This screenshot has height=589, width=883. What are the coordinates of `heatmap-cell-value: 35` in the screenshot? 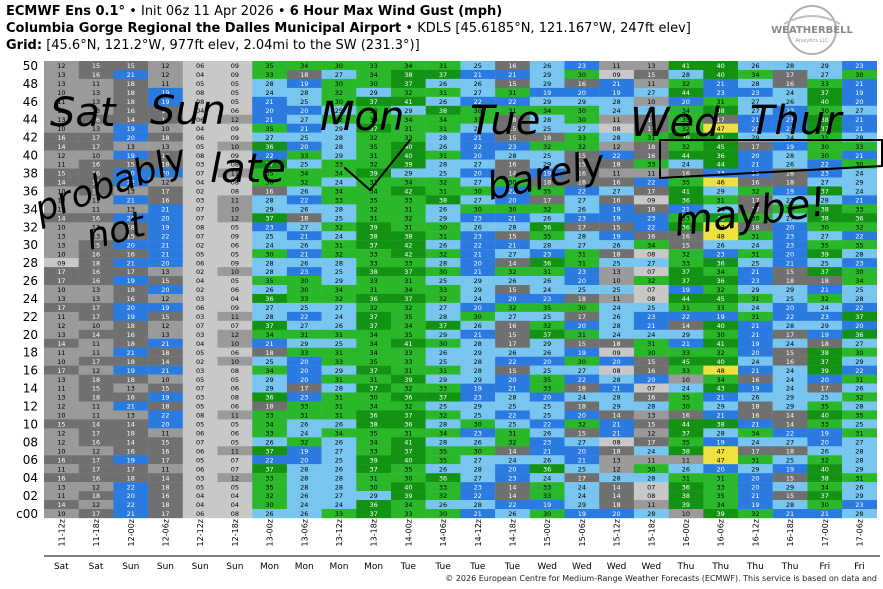 It's located at (374, 201).